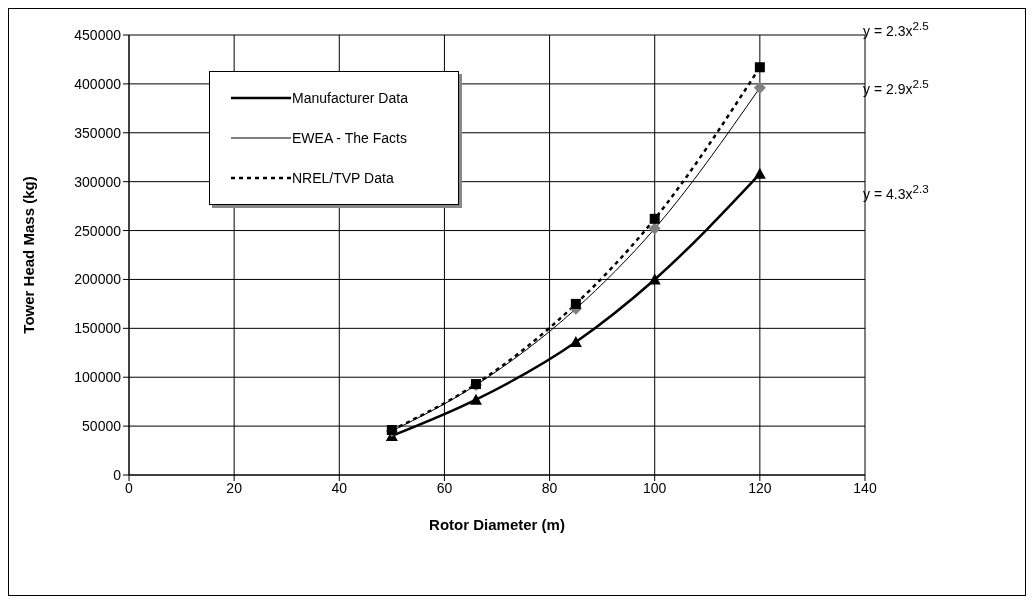 This screenshot has height=604, width=1034. I want to click on y-tick-label: 400000, so click(98, 83).